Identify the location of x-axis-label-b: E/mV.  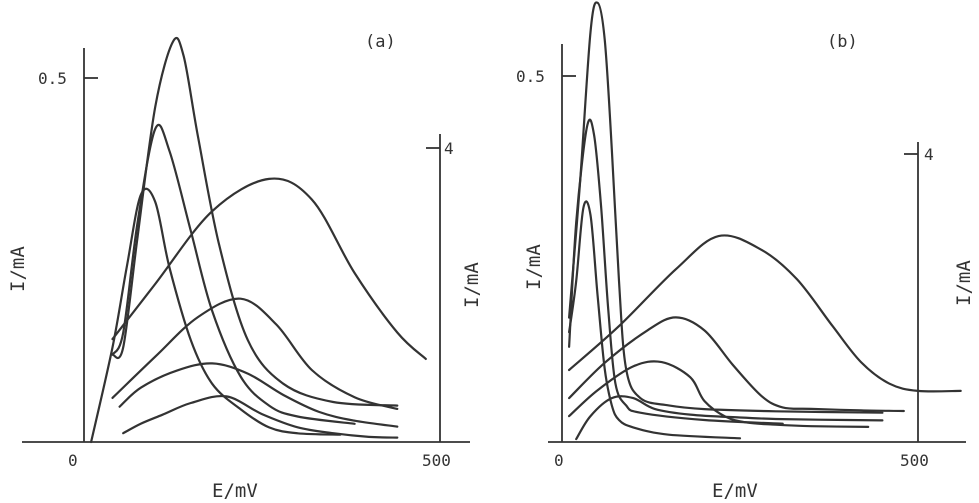
(735, 491).